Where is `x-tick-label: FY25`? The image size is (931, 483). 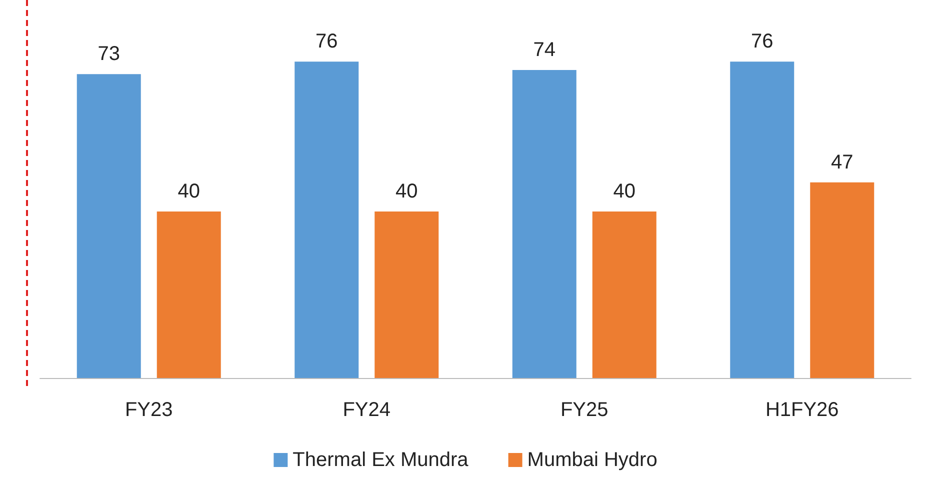
x-tick-label: FY25 is located at coordinates (584, 410).